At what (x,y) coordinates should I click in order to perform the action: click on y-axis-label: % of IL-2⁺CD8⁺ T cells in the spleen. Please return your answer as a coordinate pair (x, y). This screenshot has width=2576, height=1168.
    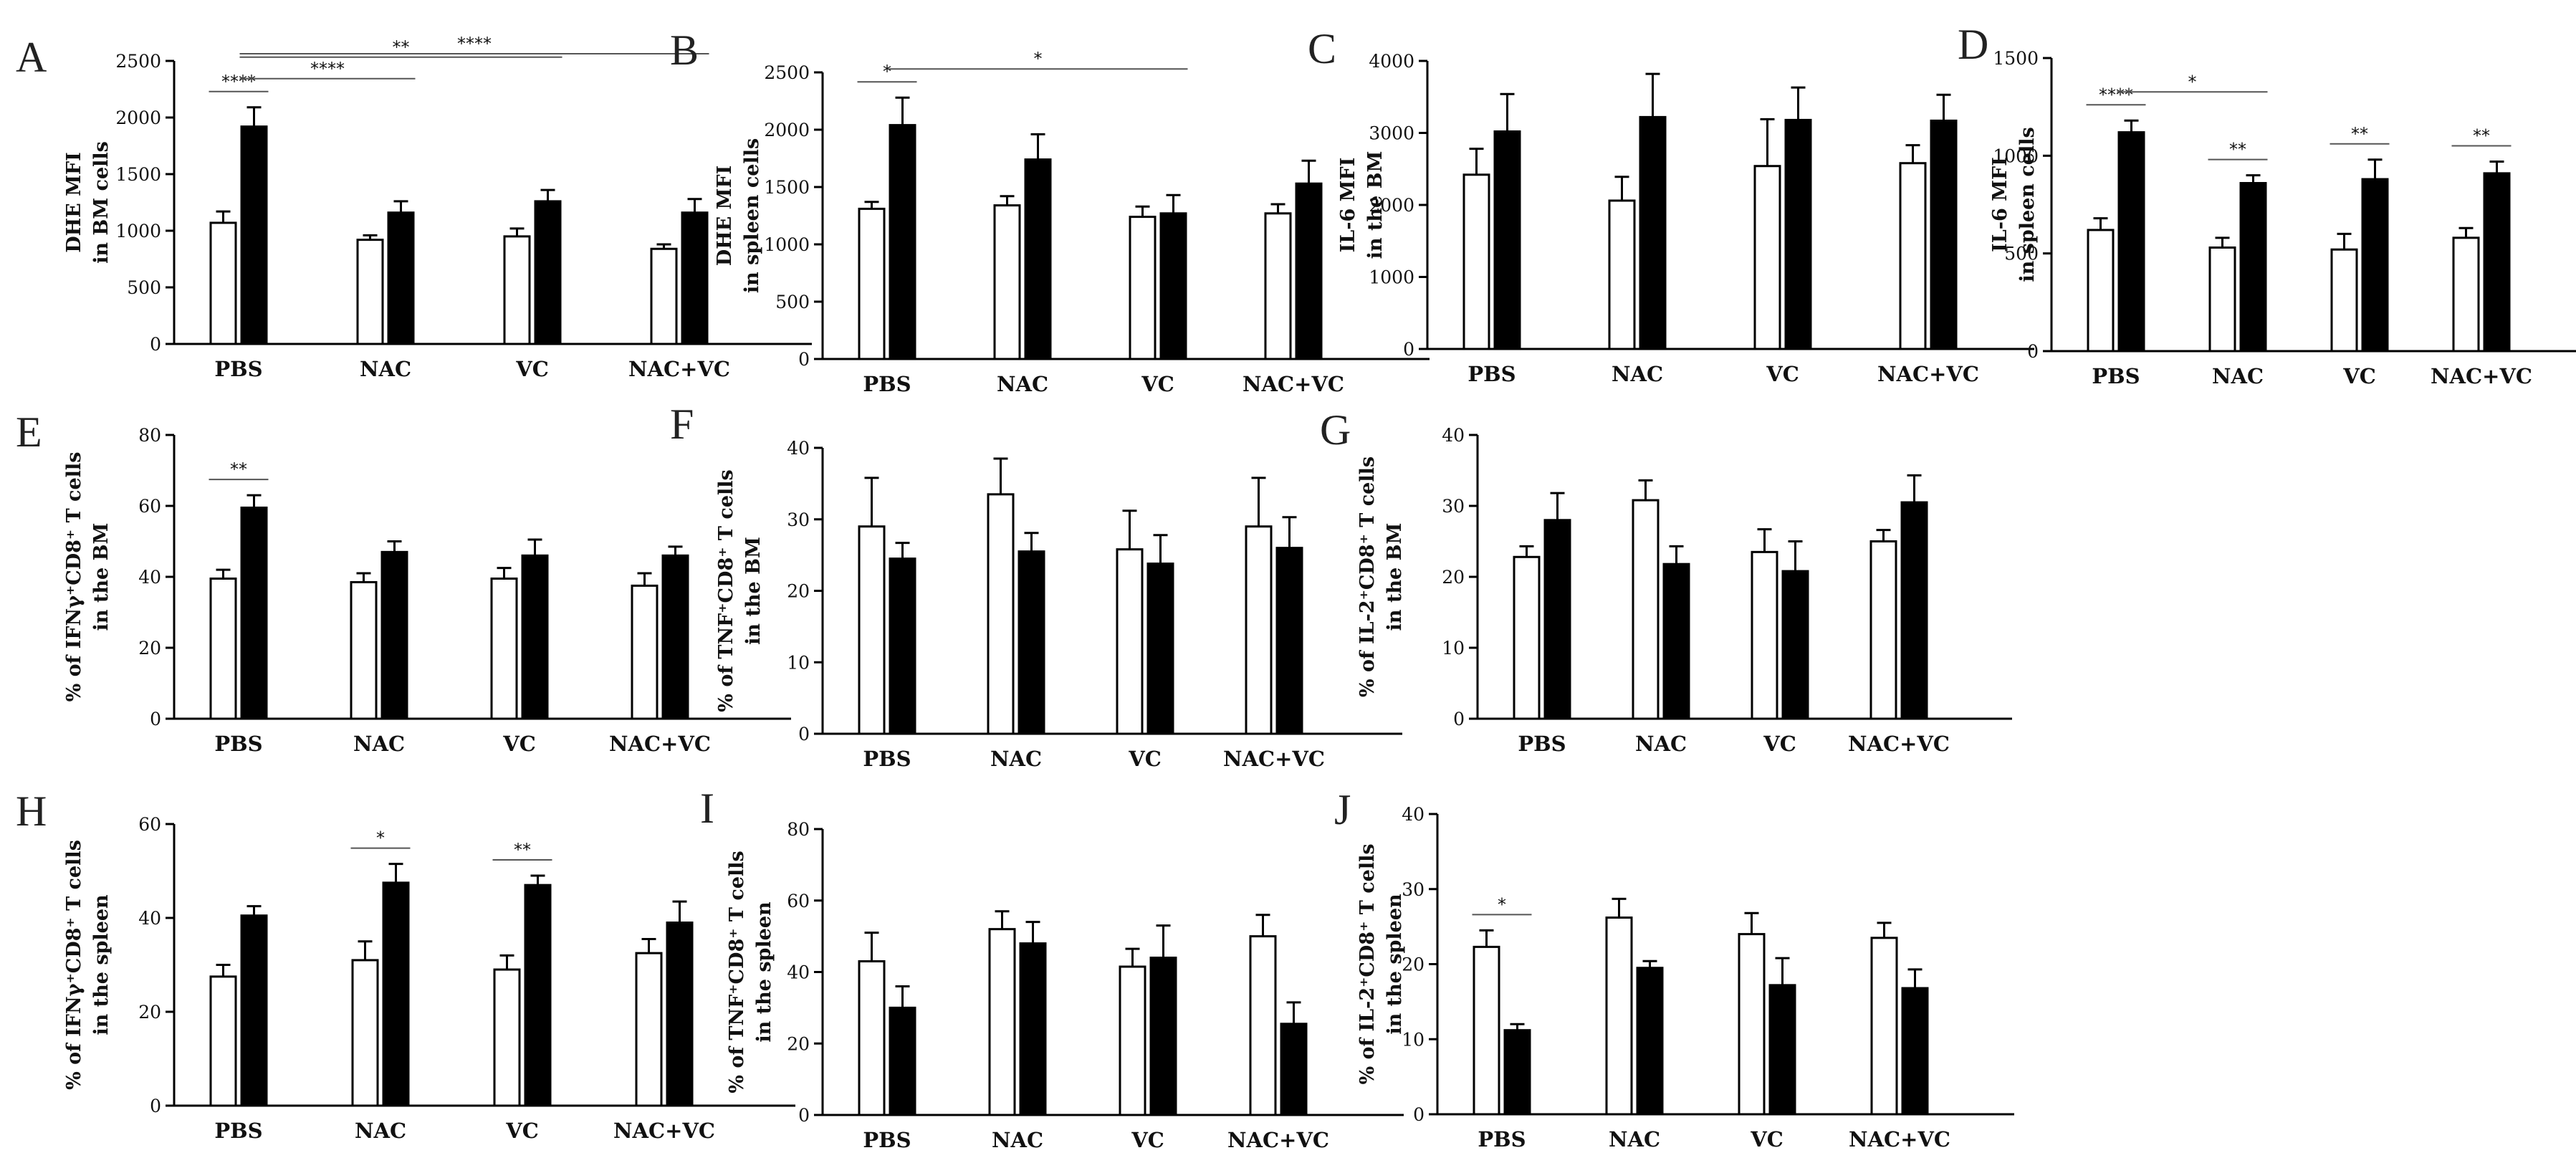
    Looking at the image, I should click on (1381, 963).